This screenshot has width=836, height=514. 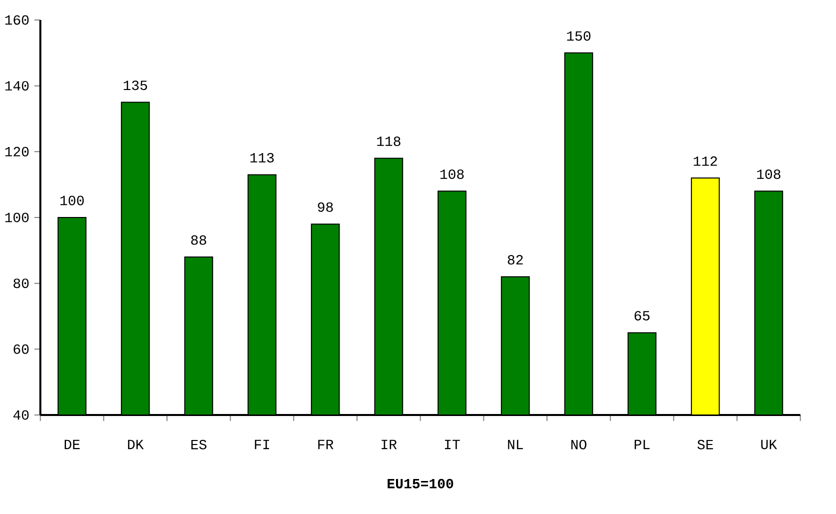 I want to click on x-tick-label: IR, so click(x=389, y=445).